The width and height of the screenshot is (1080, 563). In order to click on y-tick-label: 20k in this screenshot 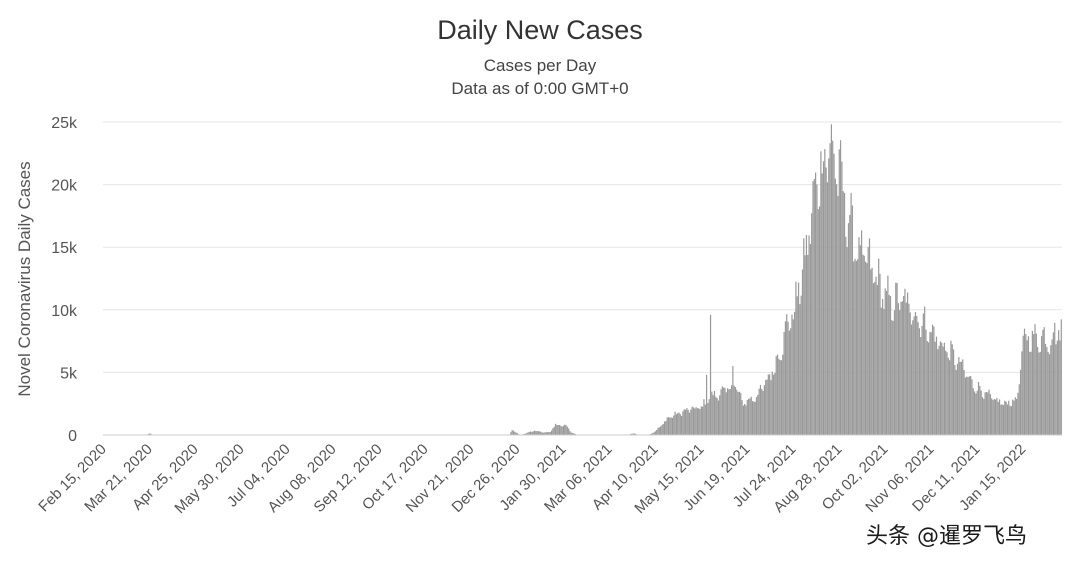, I will do `click(64, 186)`.